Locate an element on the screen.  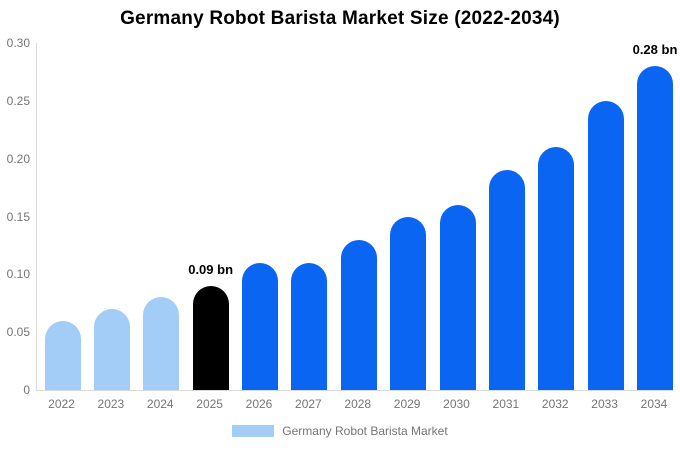
legend-label: Germany Robot Barista Market is located at coordinates (365, 431).